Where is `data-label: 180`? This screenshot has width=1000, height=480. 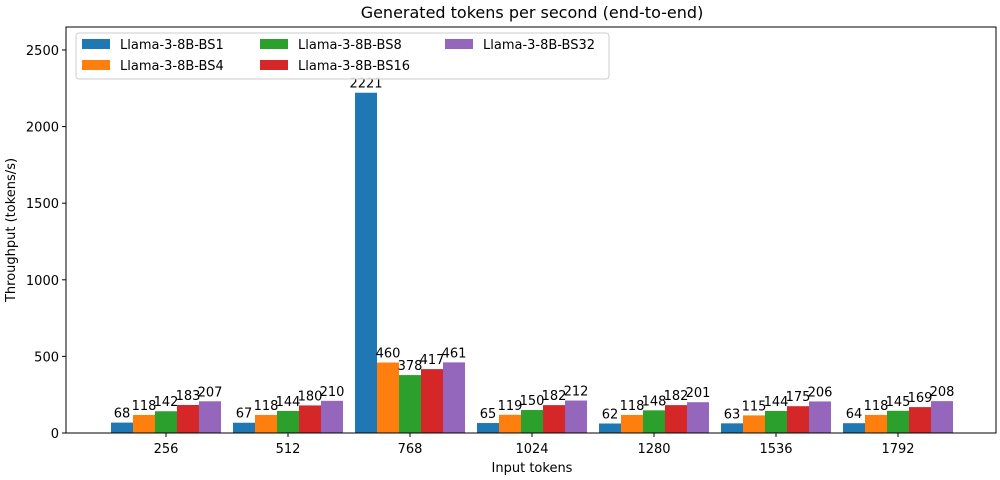
data-label: 180 is located at coordinates (310, 396).